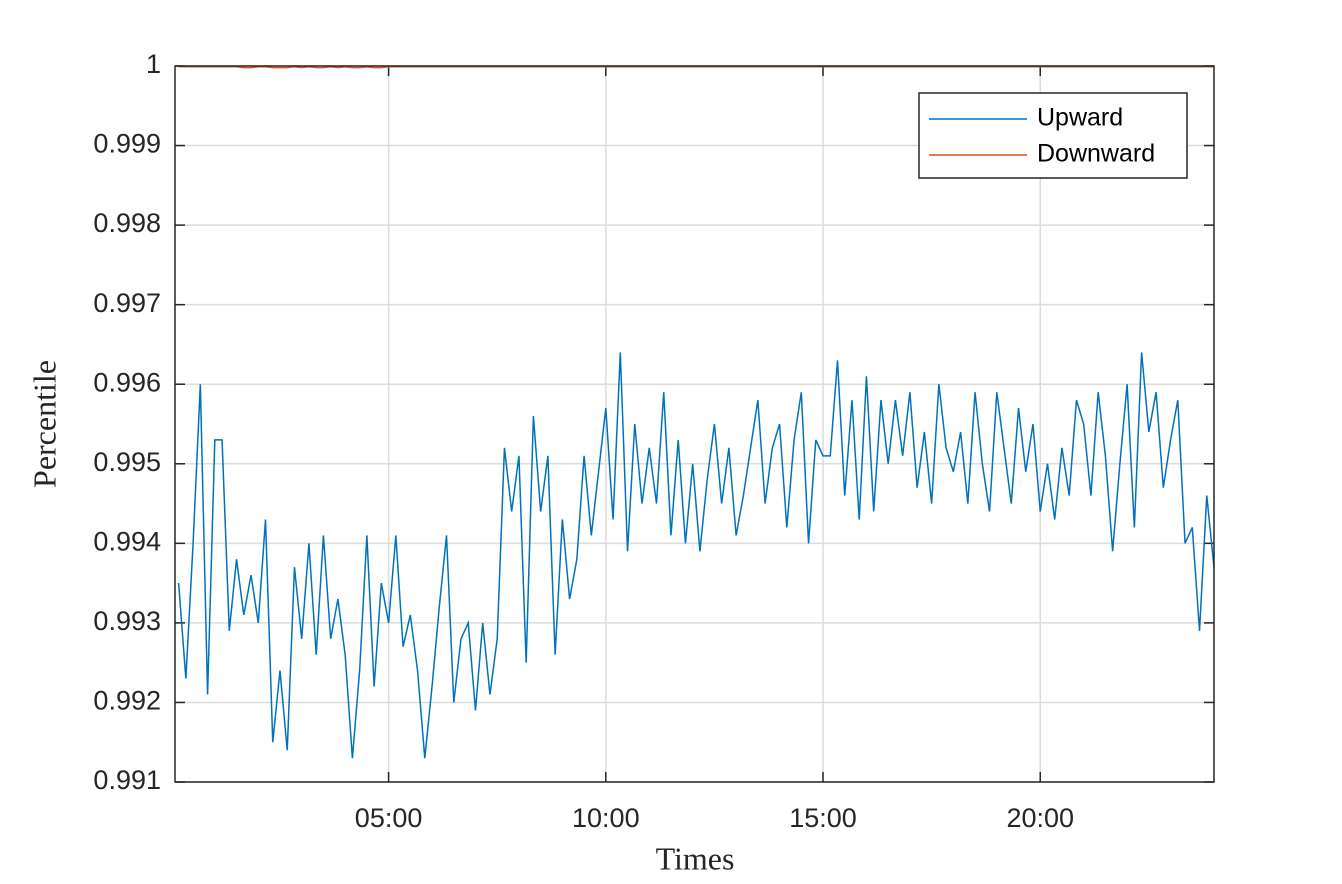 This screenshot has height=884, width=1342. What do you see at coordinates (696, 67) in the screenshot?
I see `data-line` at bounding box center [696, 67].